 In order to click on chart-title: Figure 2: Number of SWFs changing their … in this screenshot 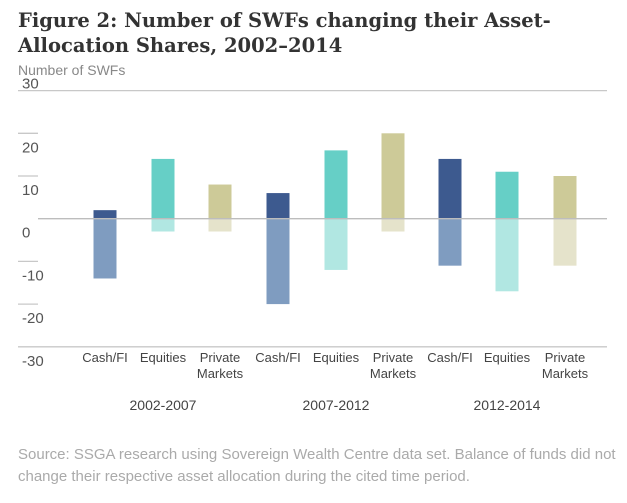, I will do `click(284, 33)`.